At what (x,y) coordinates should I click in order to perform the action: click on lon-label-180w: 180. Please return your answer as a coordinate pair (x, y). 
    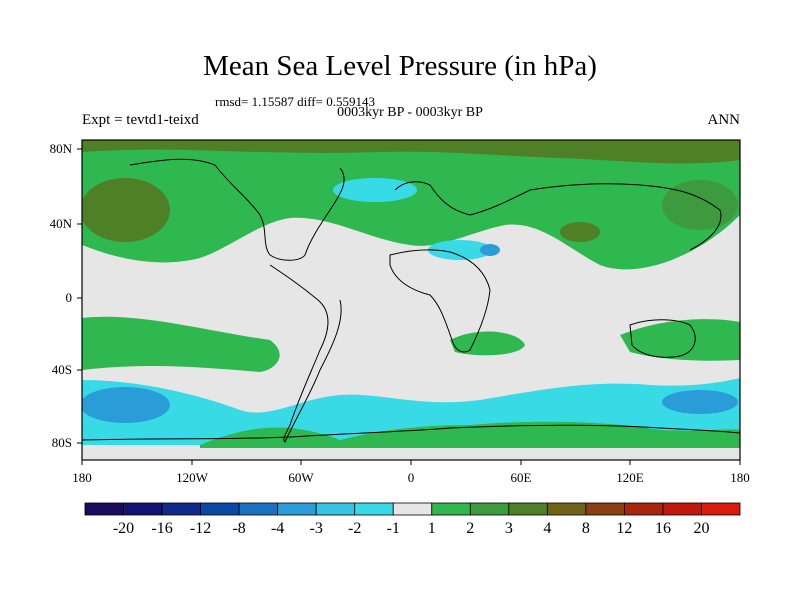
    Looking at the image, I should click on (82, 477).